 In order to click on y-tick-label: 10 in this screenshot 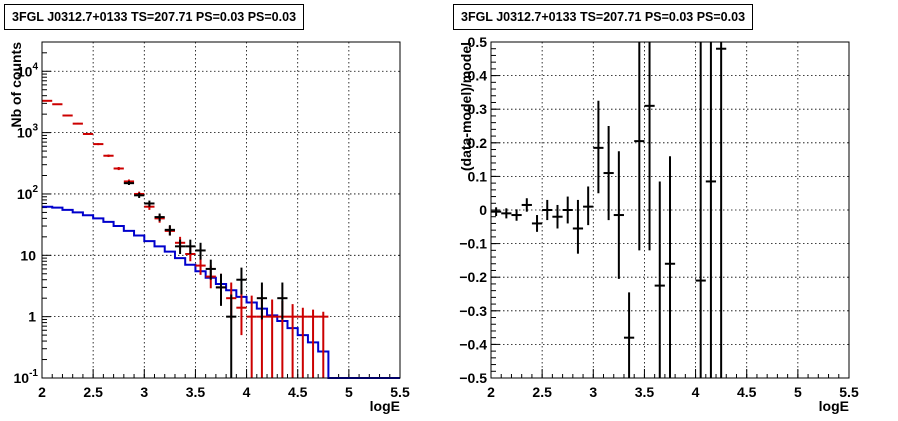, I will do `click(28, 255)`.